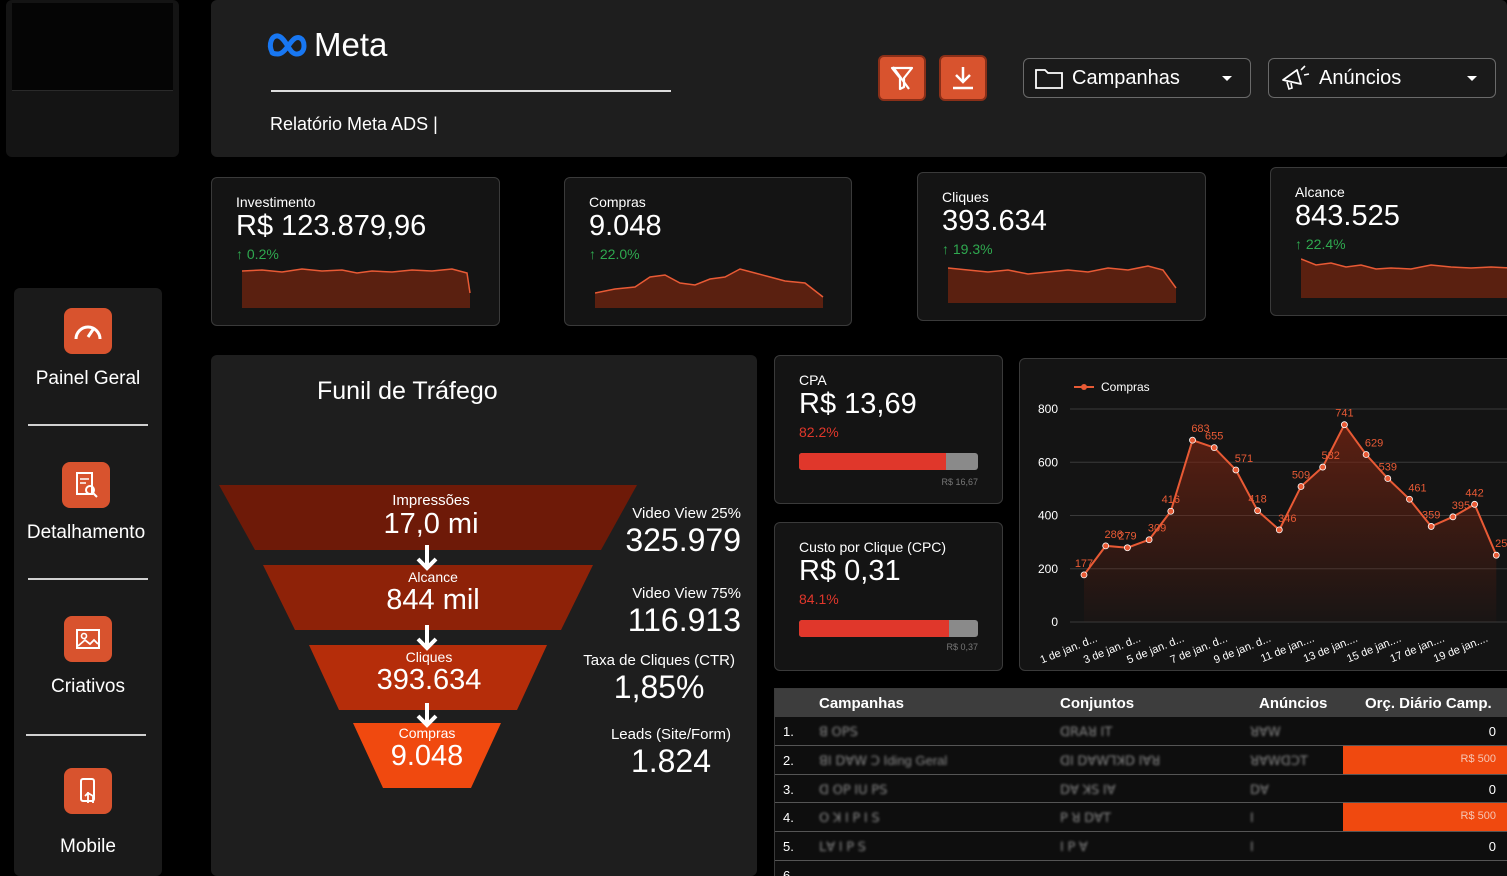 This screenshot has height=876, width=1507. I want to click on funnel-stage-label: Alcance 844 mil, so click(433, 592).